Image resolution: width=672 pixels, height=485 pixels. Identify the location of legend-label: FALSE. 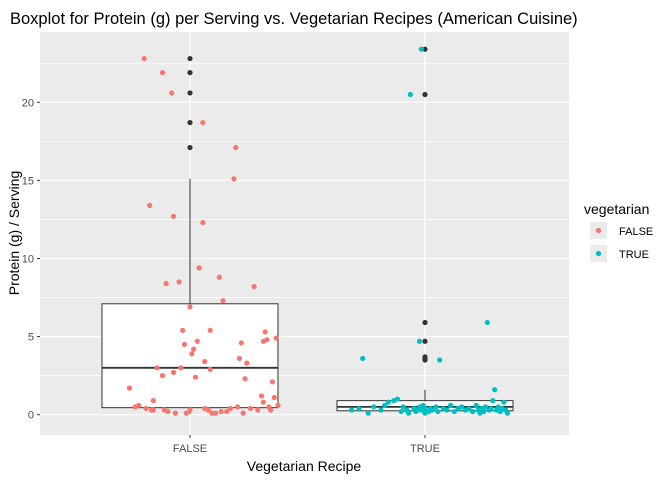
(636, 232).